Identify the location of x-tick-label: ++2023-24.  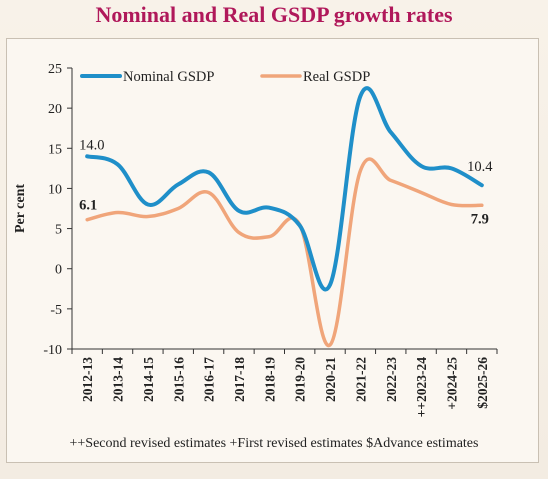
(421, 387).